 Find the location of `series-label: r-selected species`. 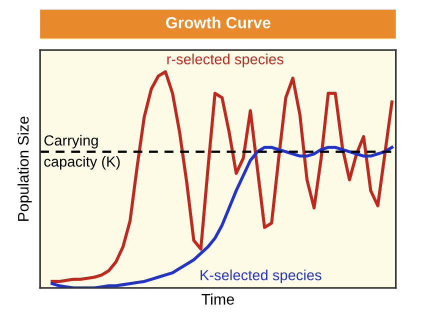

series-label: r-selected species is located at coordinates (225, 61).